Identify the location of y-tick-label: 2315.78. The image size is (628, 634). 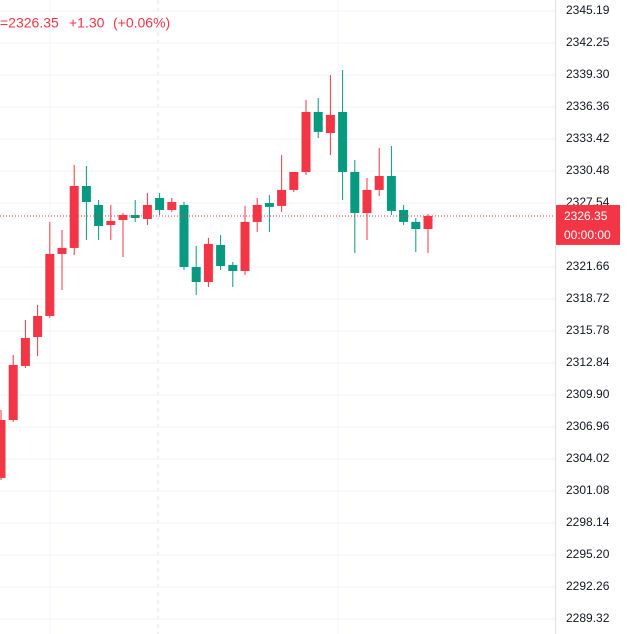
(588, 330).